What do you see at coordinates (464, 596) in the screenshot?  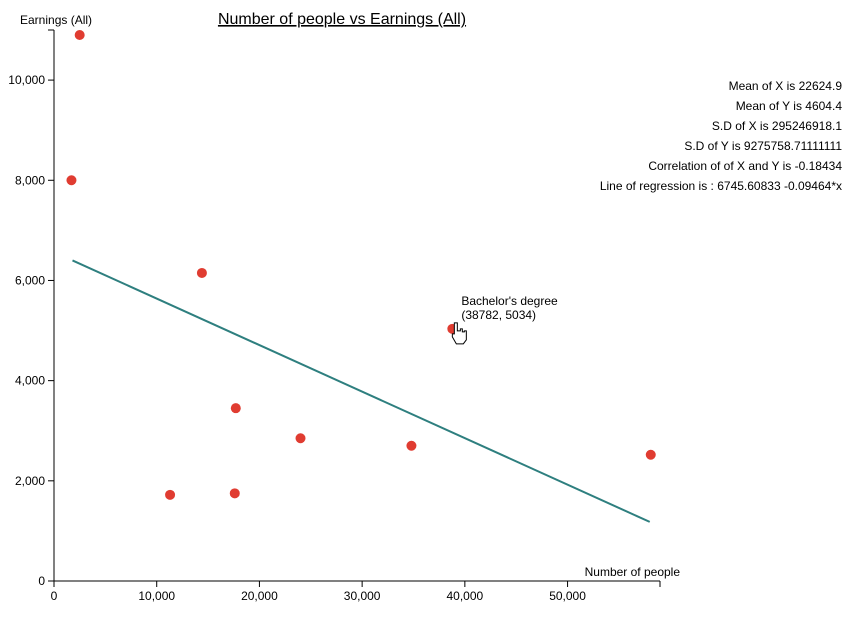 I see `x-tick-label: 40,000` at bounding box center [464, 596].